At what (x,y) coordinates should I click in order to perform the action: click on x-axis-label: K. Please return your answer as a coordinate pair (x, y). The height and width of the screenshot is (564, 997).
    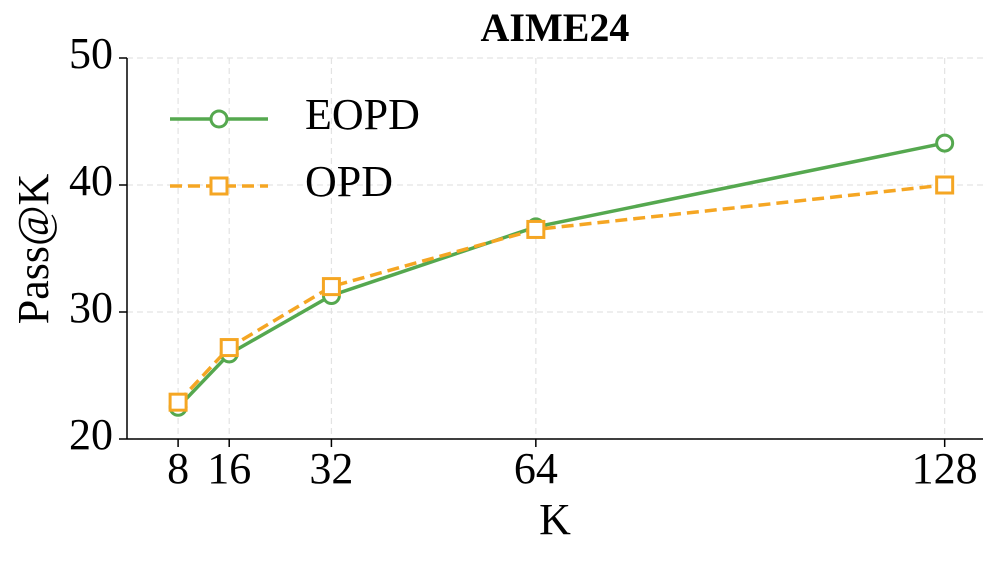
    Looking at the image, I should click on (555, 519).